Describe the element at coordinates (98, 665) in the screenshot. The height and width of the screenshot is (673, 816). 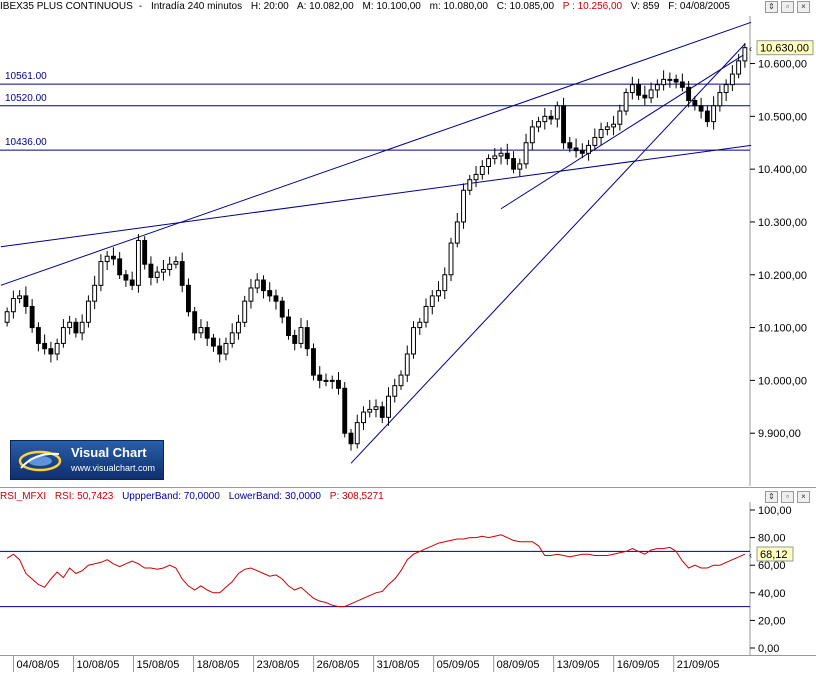
I see `x-tick-label: 10/08/05` at that location.